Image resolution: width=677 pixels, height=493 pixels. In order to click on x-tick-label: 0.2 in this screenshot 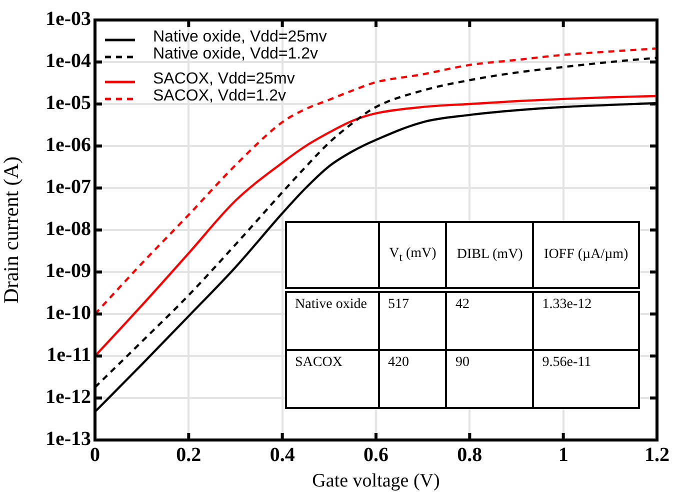, I will do `click(189, 455)`.